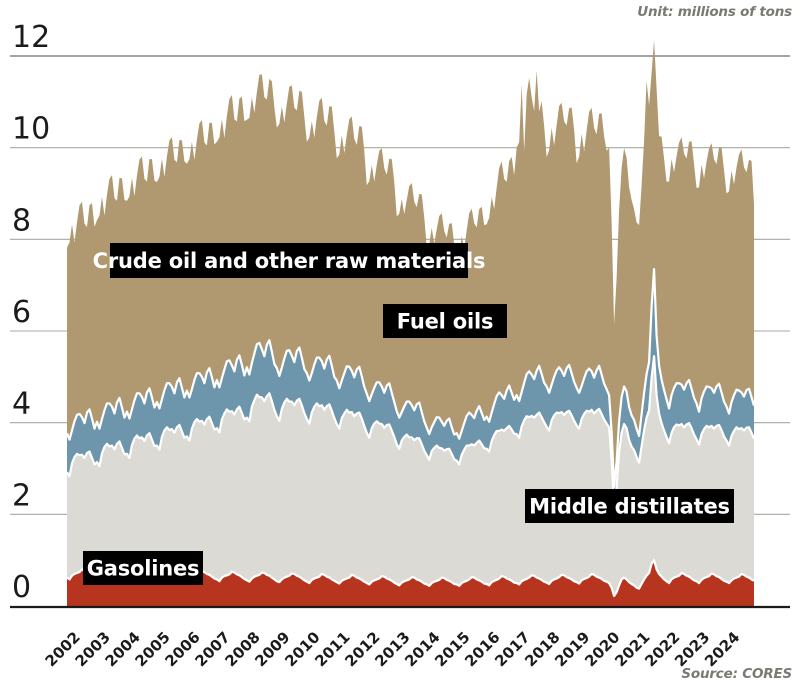  Describe the element at coordinates (714, 12) in the screenshot. I see `unit-label: Unit: millions of tons` at that location.